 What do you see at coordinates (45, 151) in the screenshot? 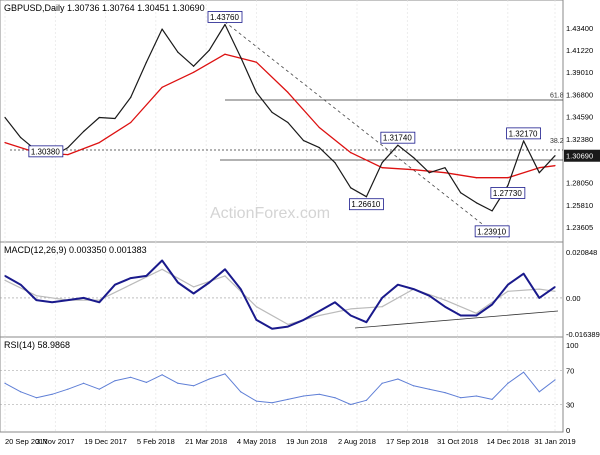
I see `annotation-label: 1.30380` at bounding box center [45, 151].